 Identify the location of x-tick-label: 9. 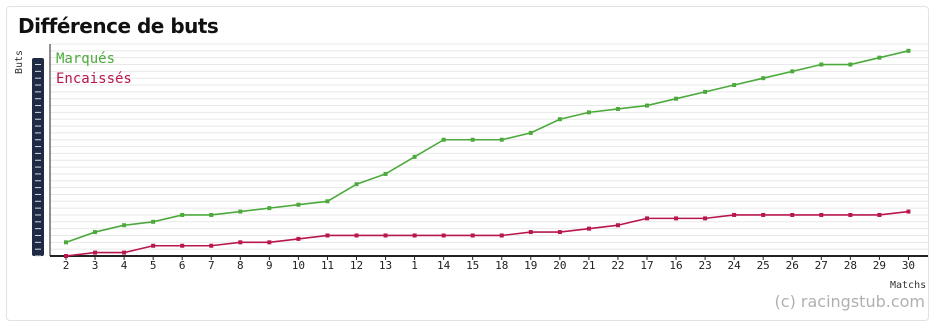
(269, 265).